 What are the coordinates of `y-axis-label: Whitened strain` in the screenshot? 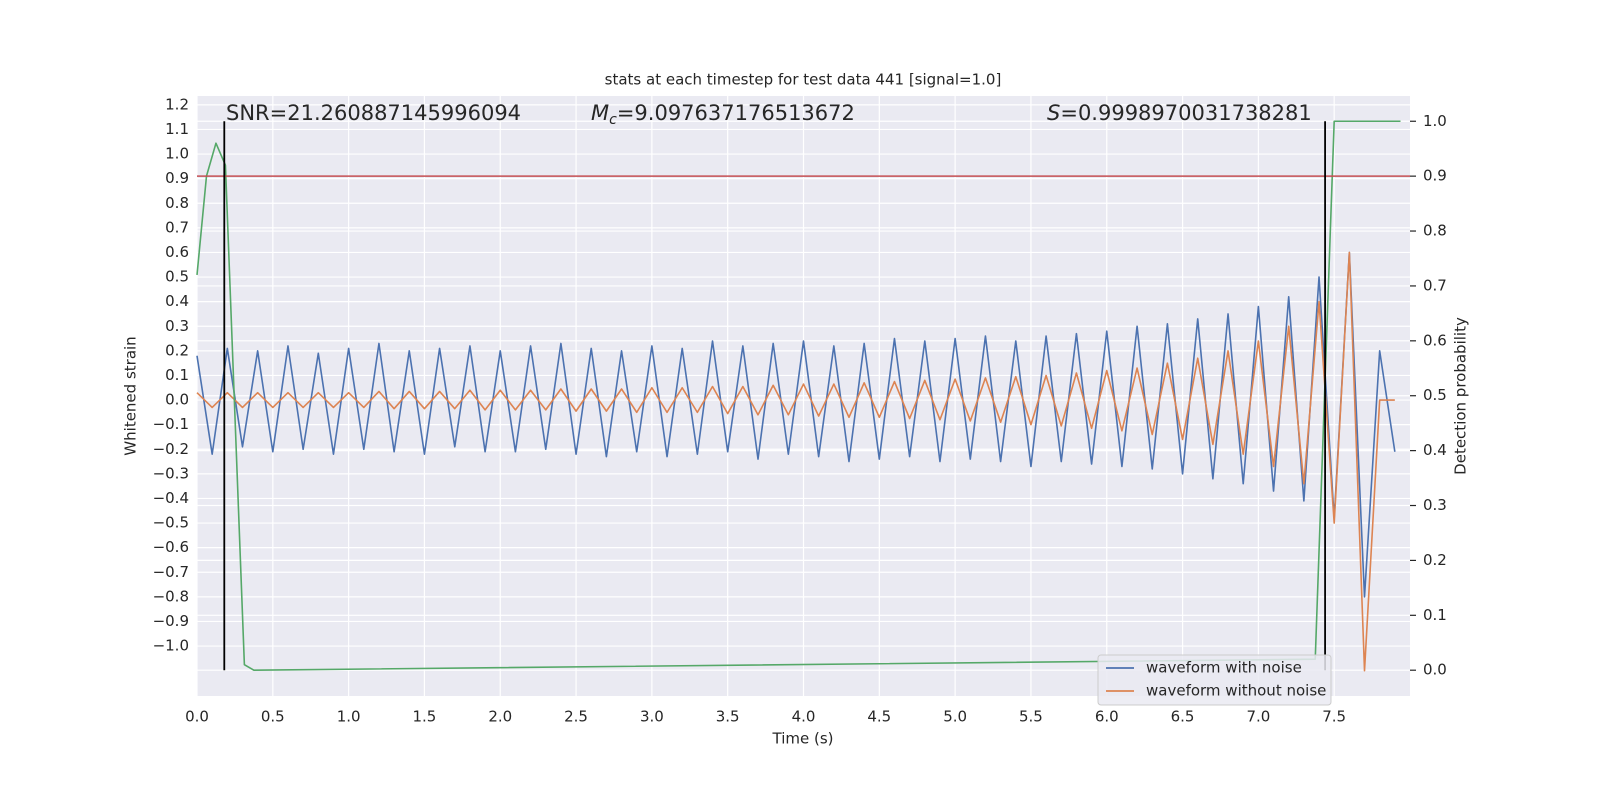 It's located at (131, 395).